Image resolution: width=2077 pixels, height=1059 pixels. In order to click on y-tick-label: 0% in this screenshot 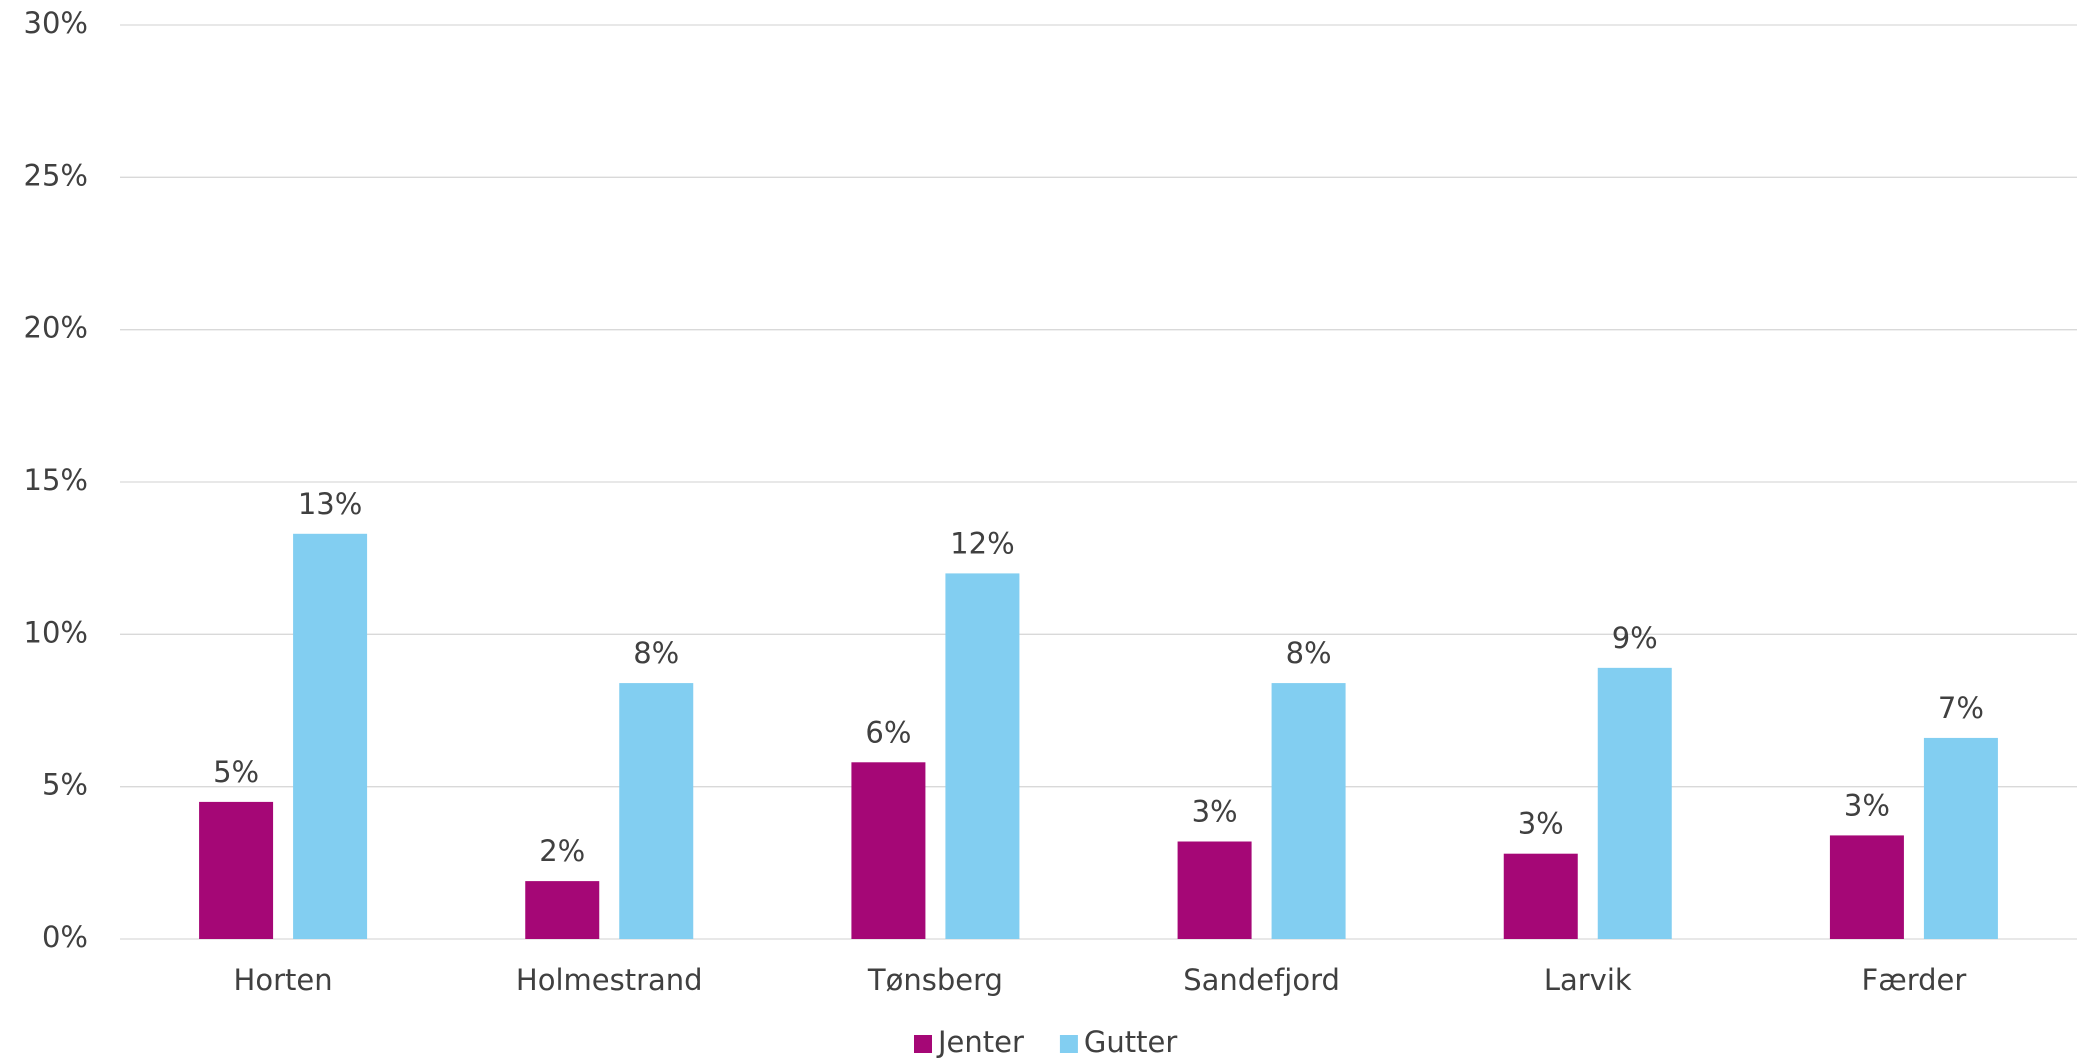, I will do `click(65, 937)`.